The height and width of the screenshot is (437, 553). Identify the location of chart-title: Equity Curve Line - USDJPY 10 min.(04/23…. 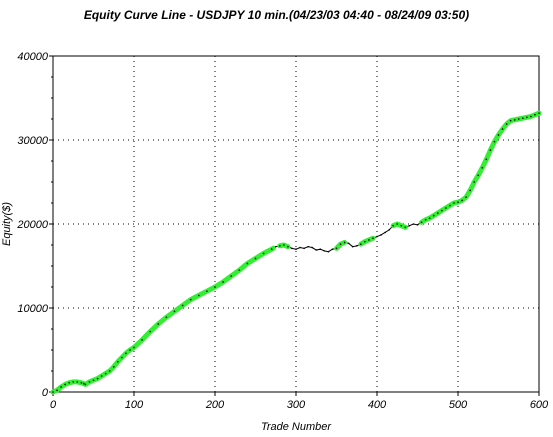
(276, 15).